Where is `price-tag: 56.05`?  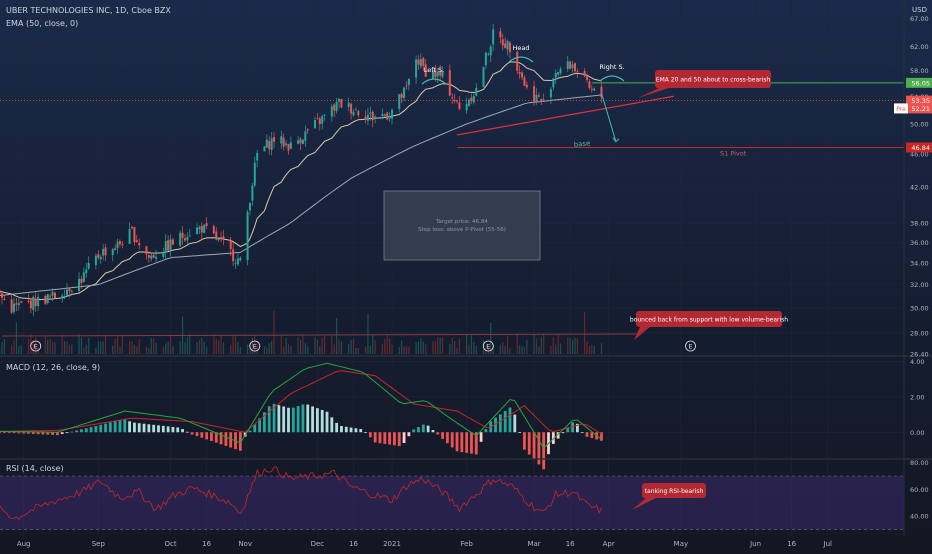 price-tag: 56.05 is located at coordinates (919, 83).